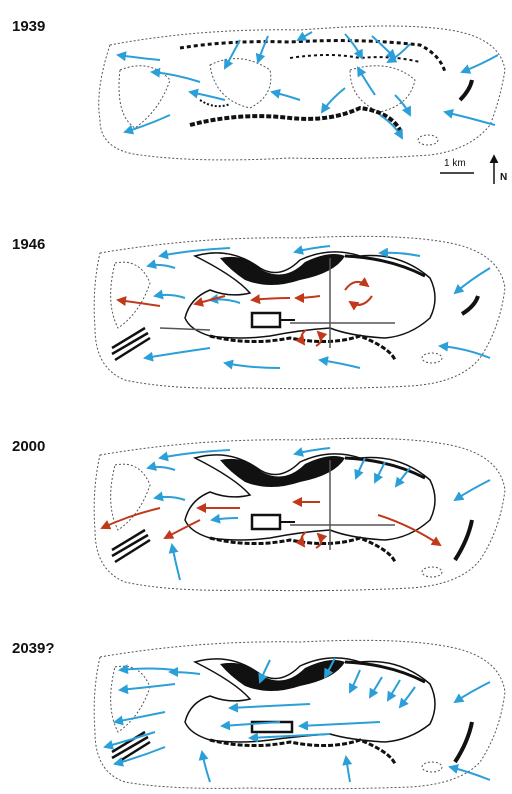  What do you see at coordinates (455, 163) in the screenshot?
I see `scale-label: 1 km` at bounding box center [455, 163].